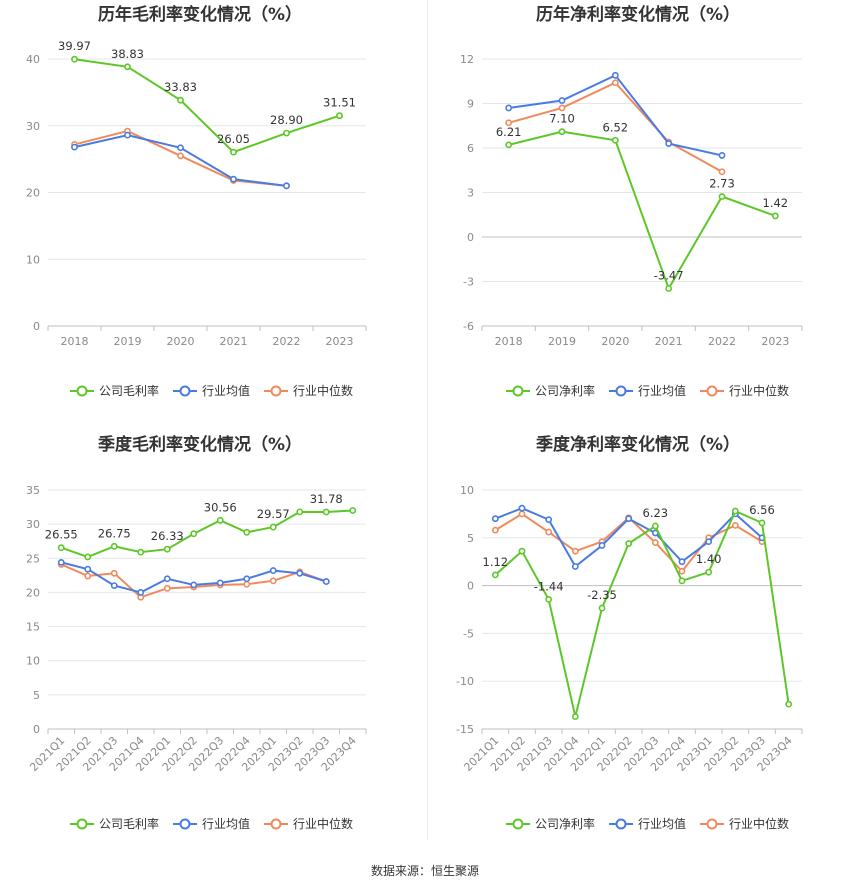 The image size is (850, 891). Describe the element at coordinates (509, 341) in the screenshot. I see `x-tick-label: 2018` at that location.